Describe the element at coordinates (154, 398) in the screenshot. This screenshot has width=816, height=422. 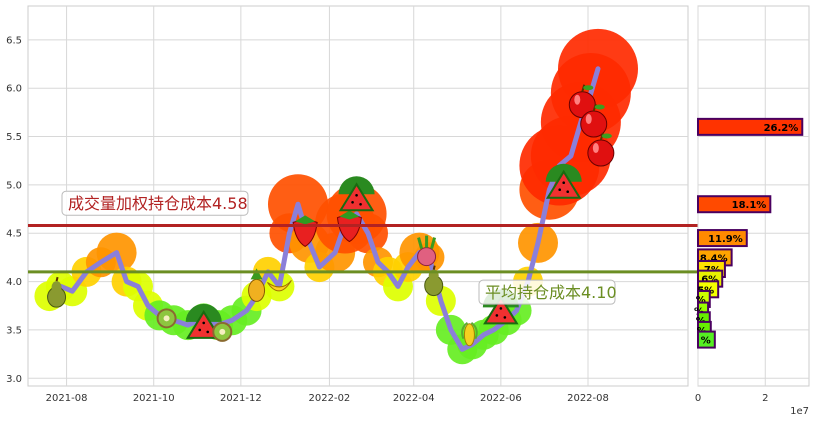
I see `x-tick-label: 2021-10` at that location.